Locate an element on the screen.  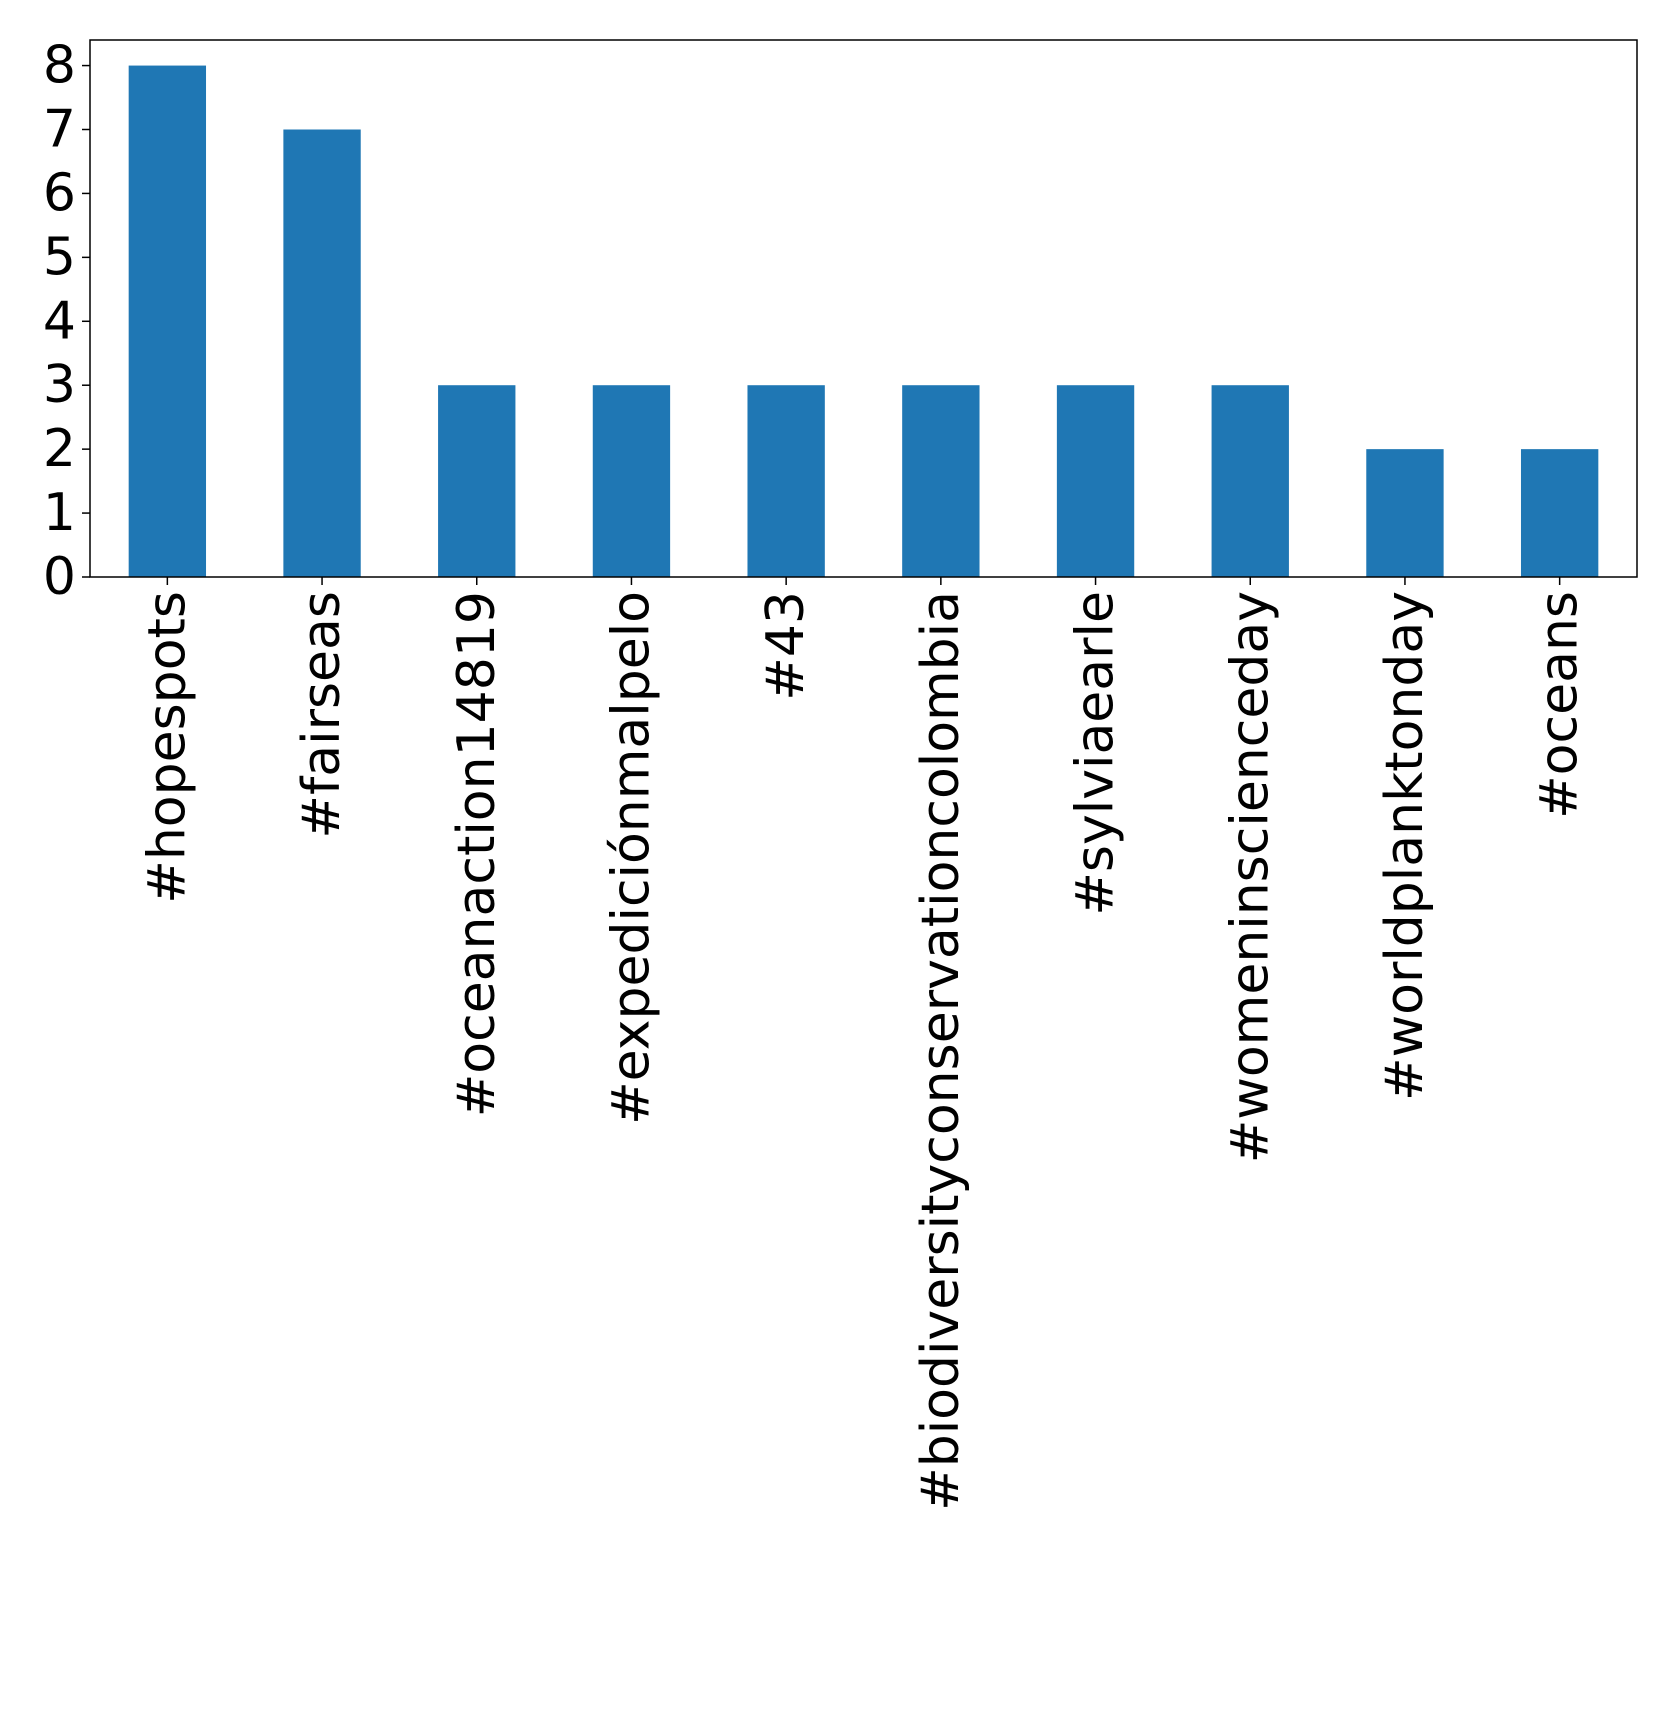
x-tick-label: #43 is located at coordinates (786, 646).